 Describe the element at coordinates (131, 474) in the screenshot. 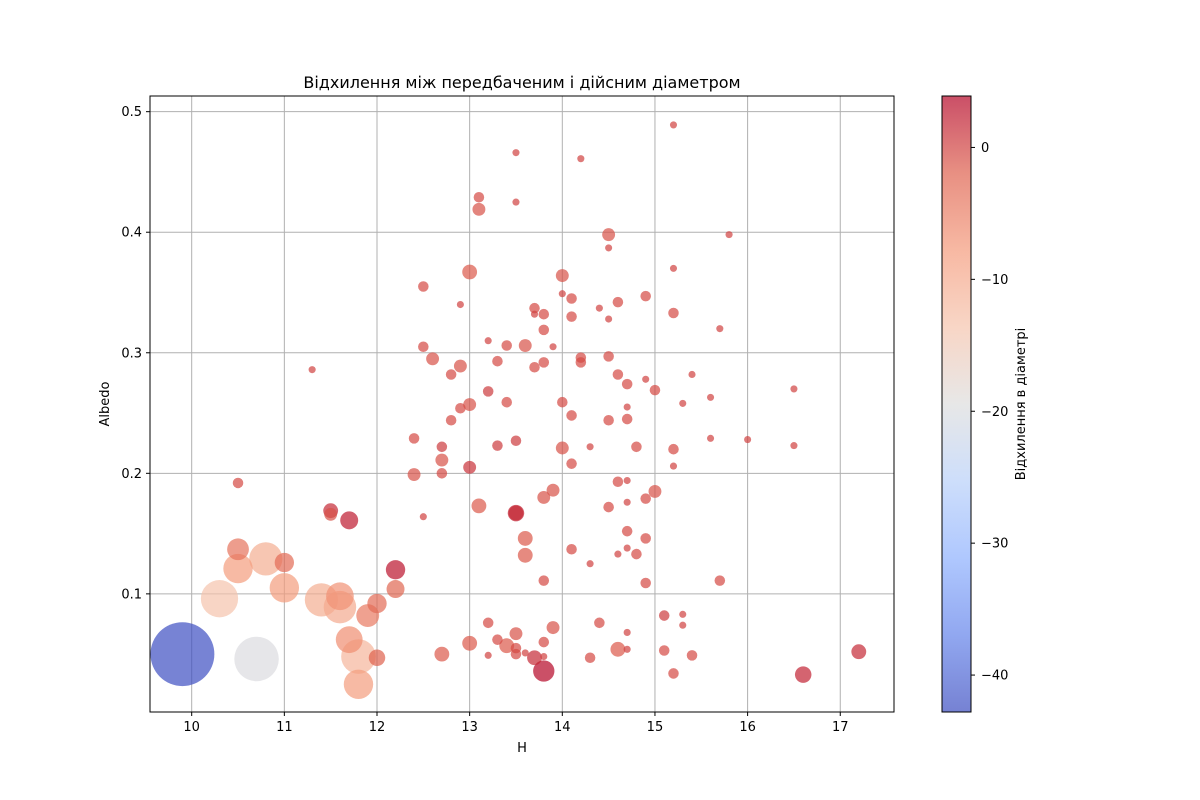

I see `y-tick-label: 0.2` at that location.